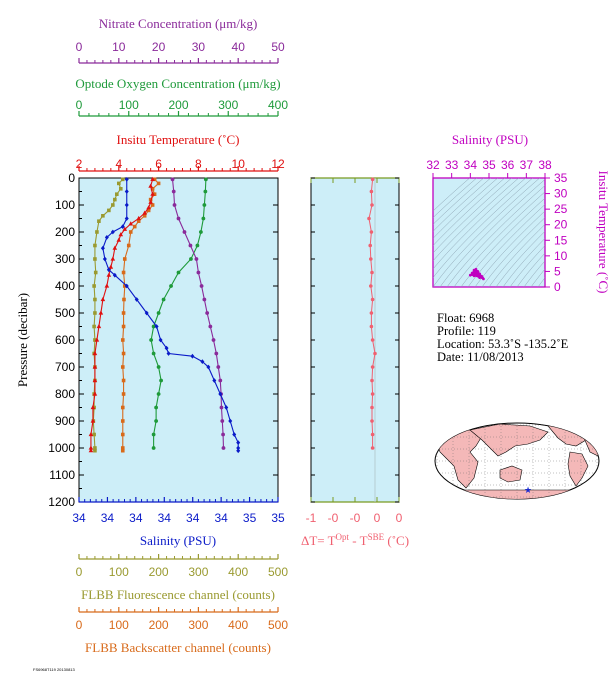 The height and width of the screenshot is (689, 616). What do you see at coordinates (65, 205) in the screenshot?
I see `pressure-tick-label: 100` at bounding box center [65, 205].